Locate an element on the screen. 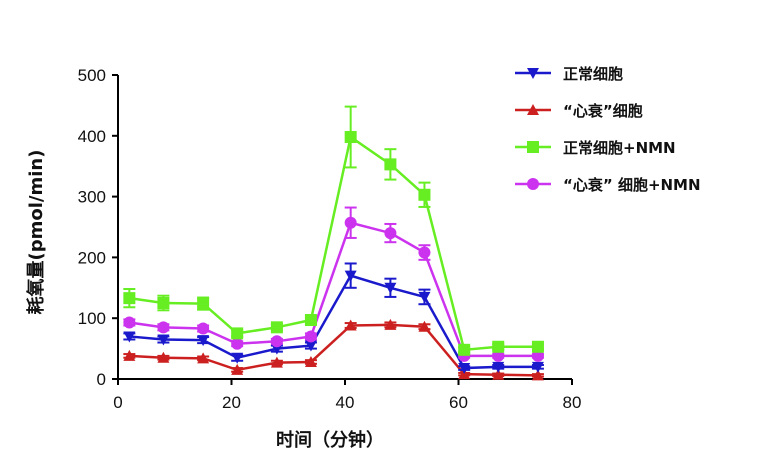 The height and width of the screenshot is (467, 768). y-tick-label: 300 is located at coordinates (92, 197).